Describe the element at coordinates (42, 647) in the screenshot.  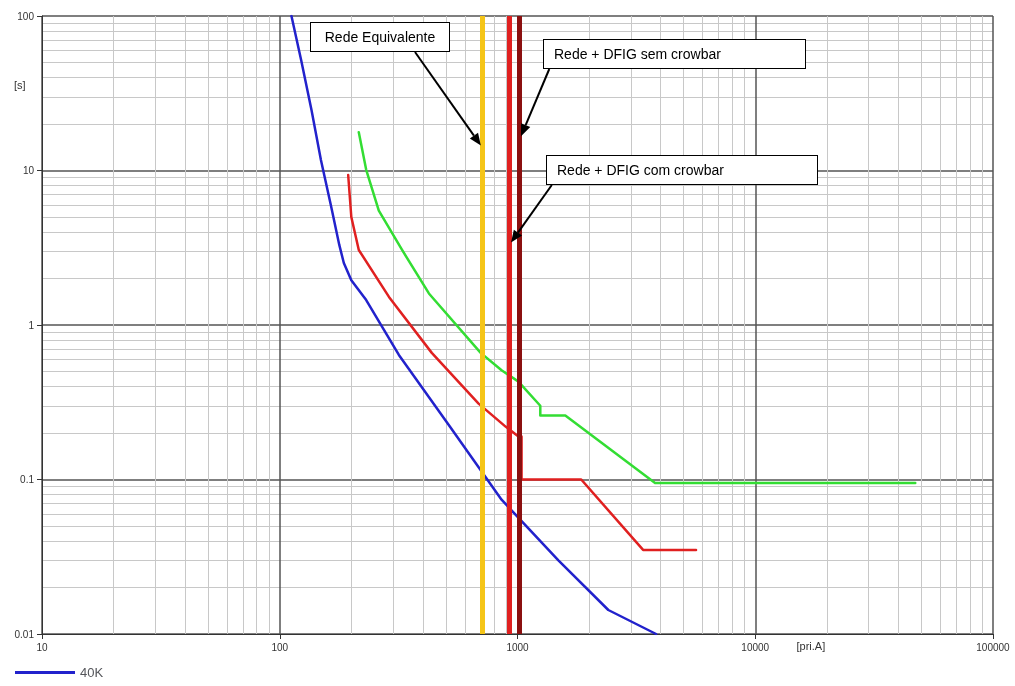
I see `x-tick-label: 10` at that location.